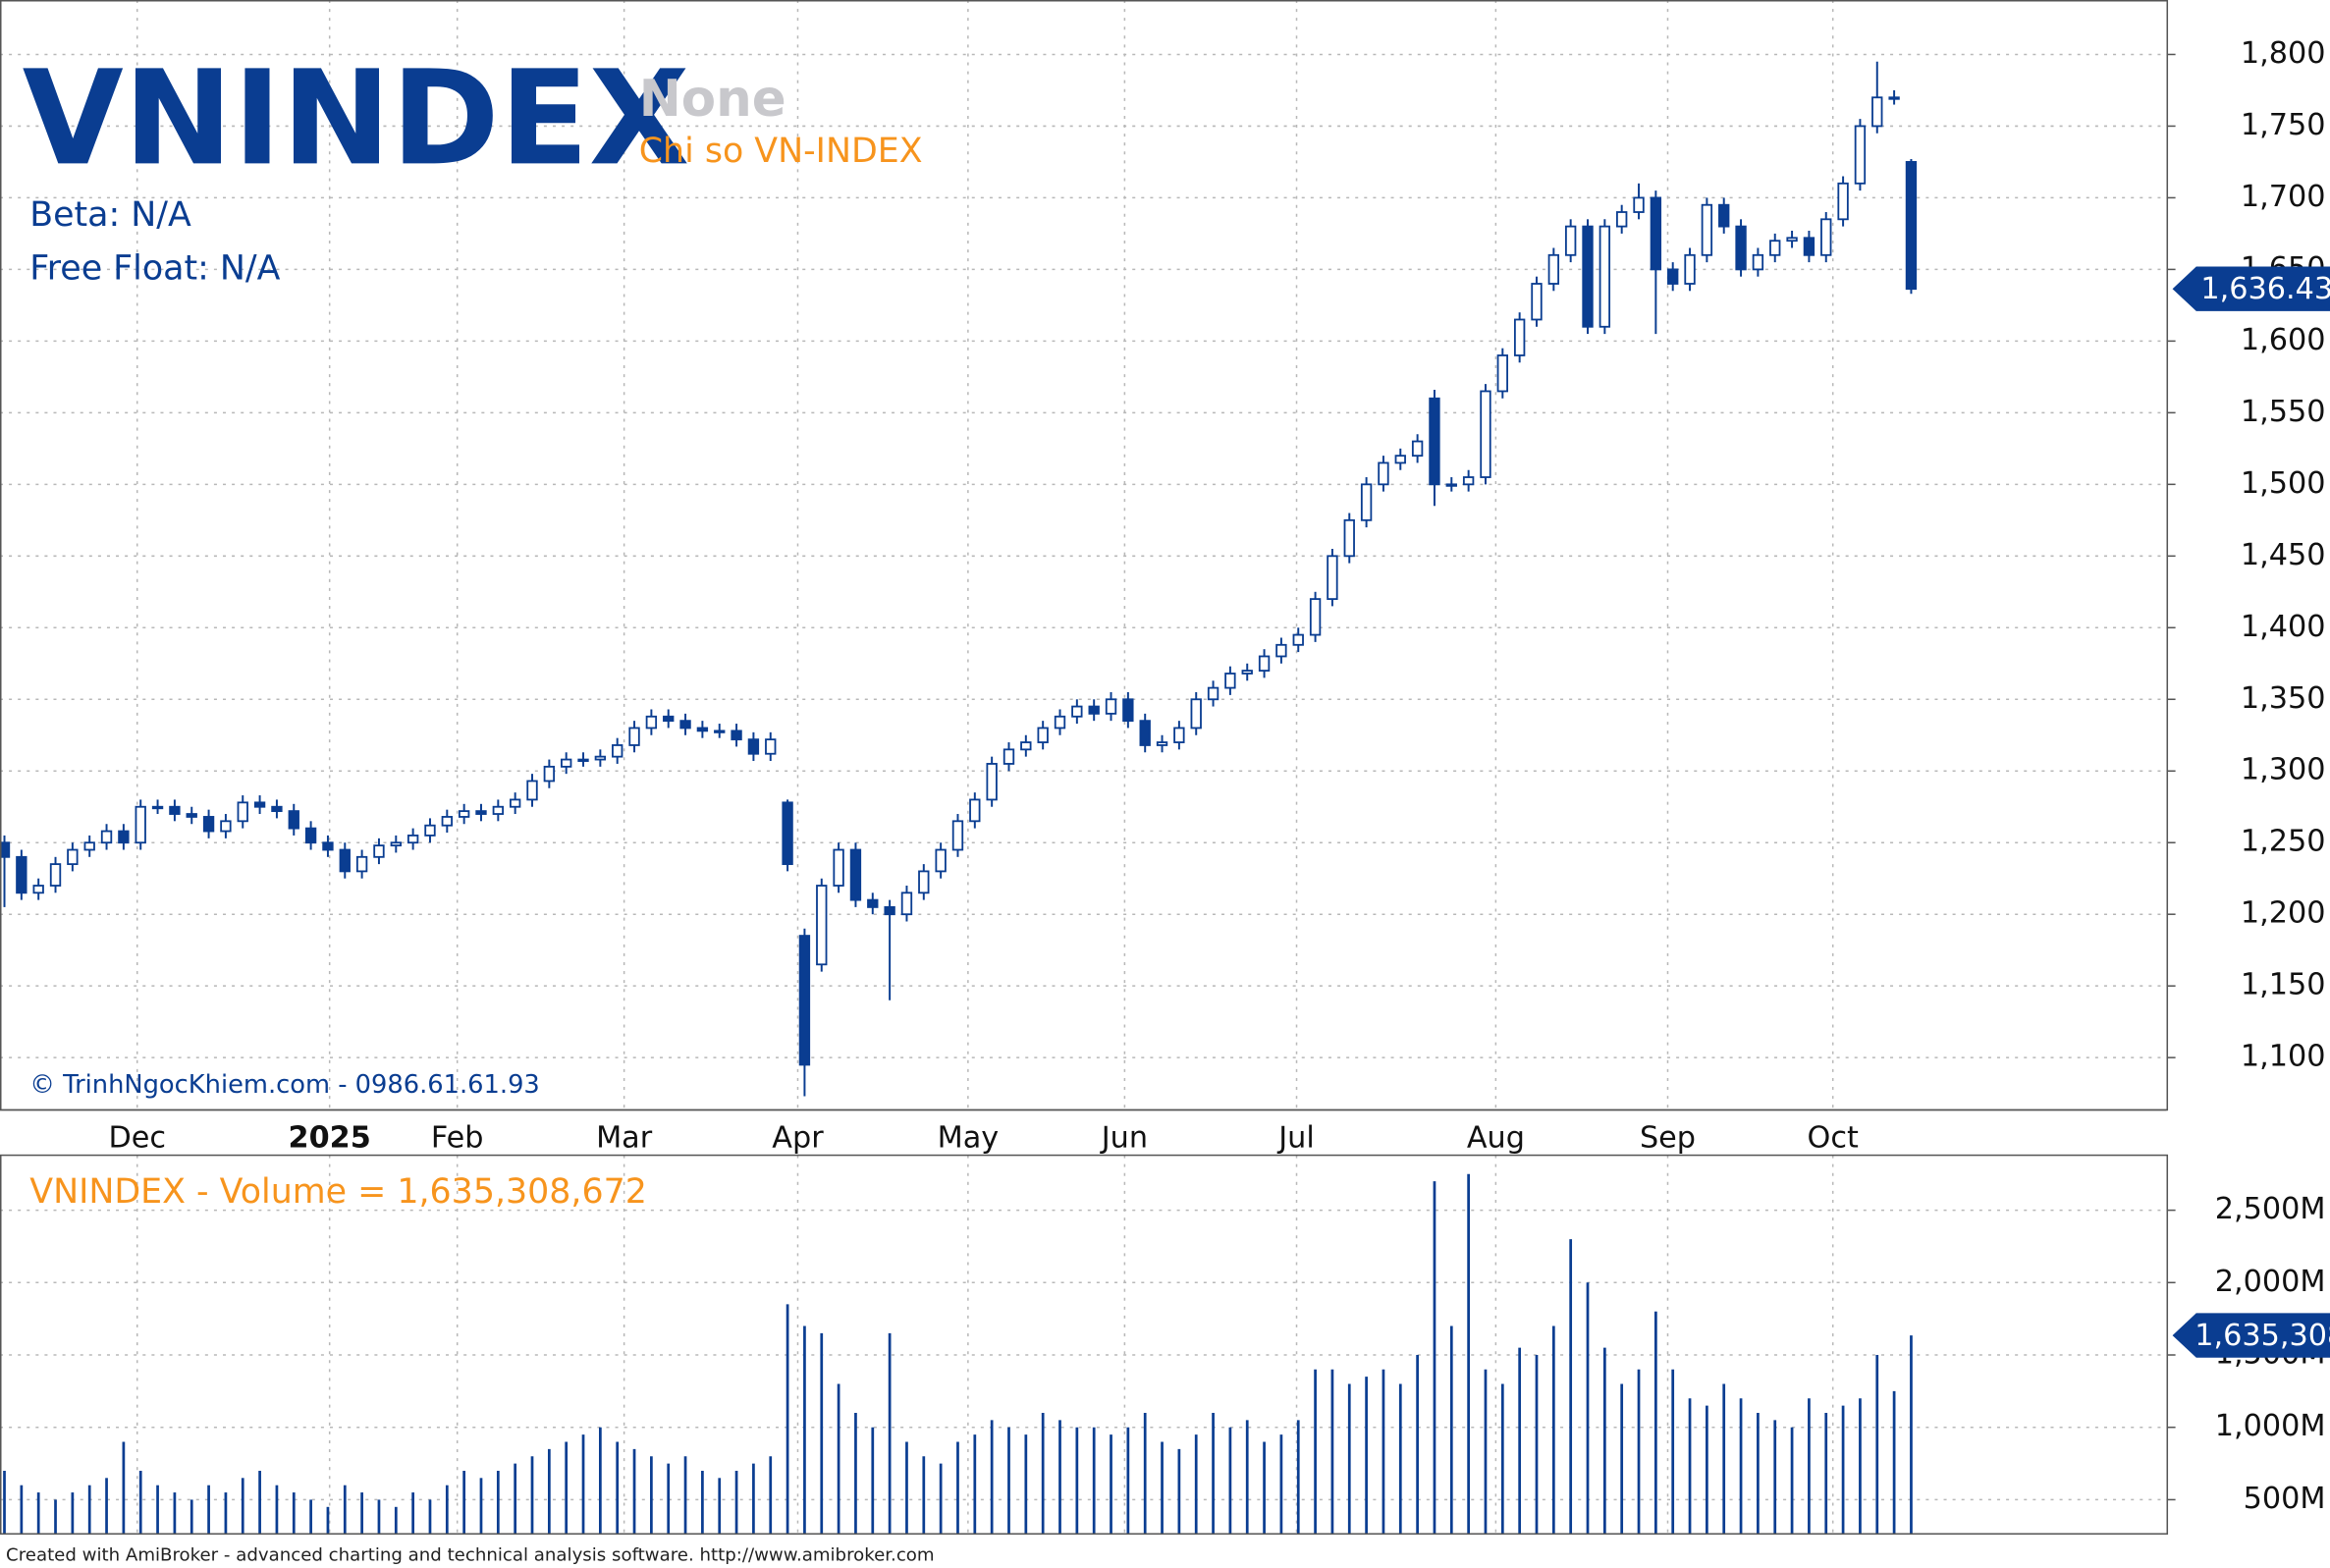 This screenshot has width=2330, height=1568. Describe the element at coordinates (1295, 1137) in the screenshot. I see `x-tick-label: Jul` at that location.